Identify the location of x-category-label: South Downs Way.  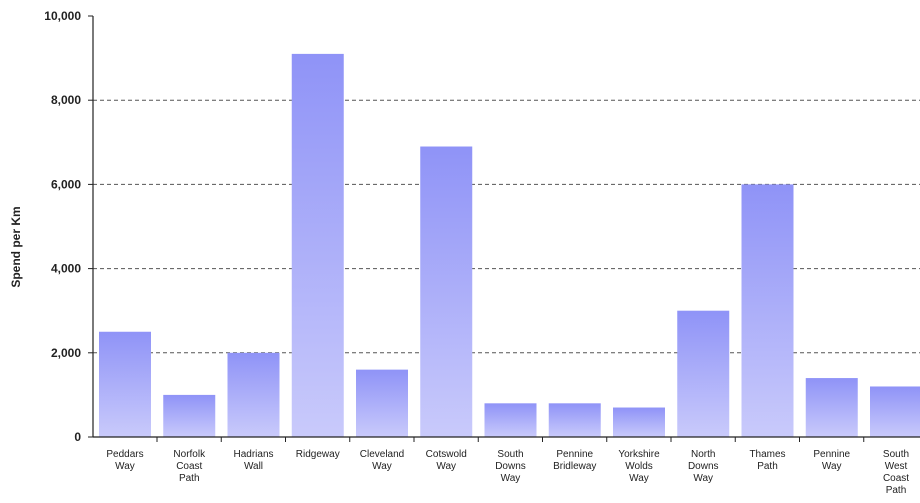
(510, 466).